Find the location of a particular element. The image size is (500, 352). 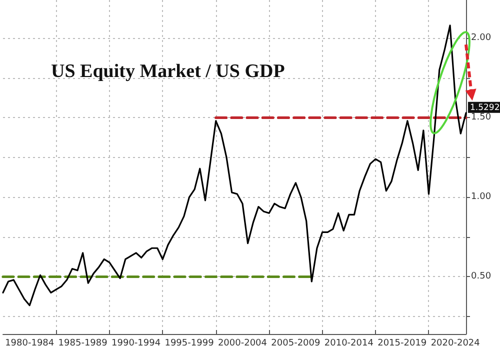

x-tick-label: 2010-2014 is located at coordinates (349, 343).